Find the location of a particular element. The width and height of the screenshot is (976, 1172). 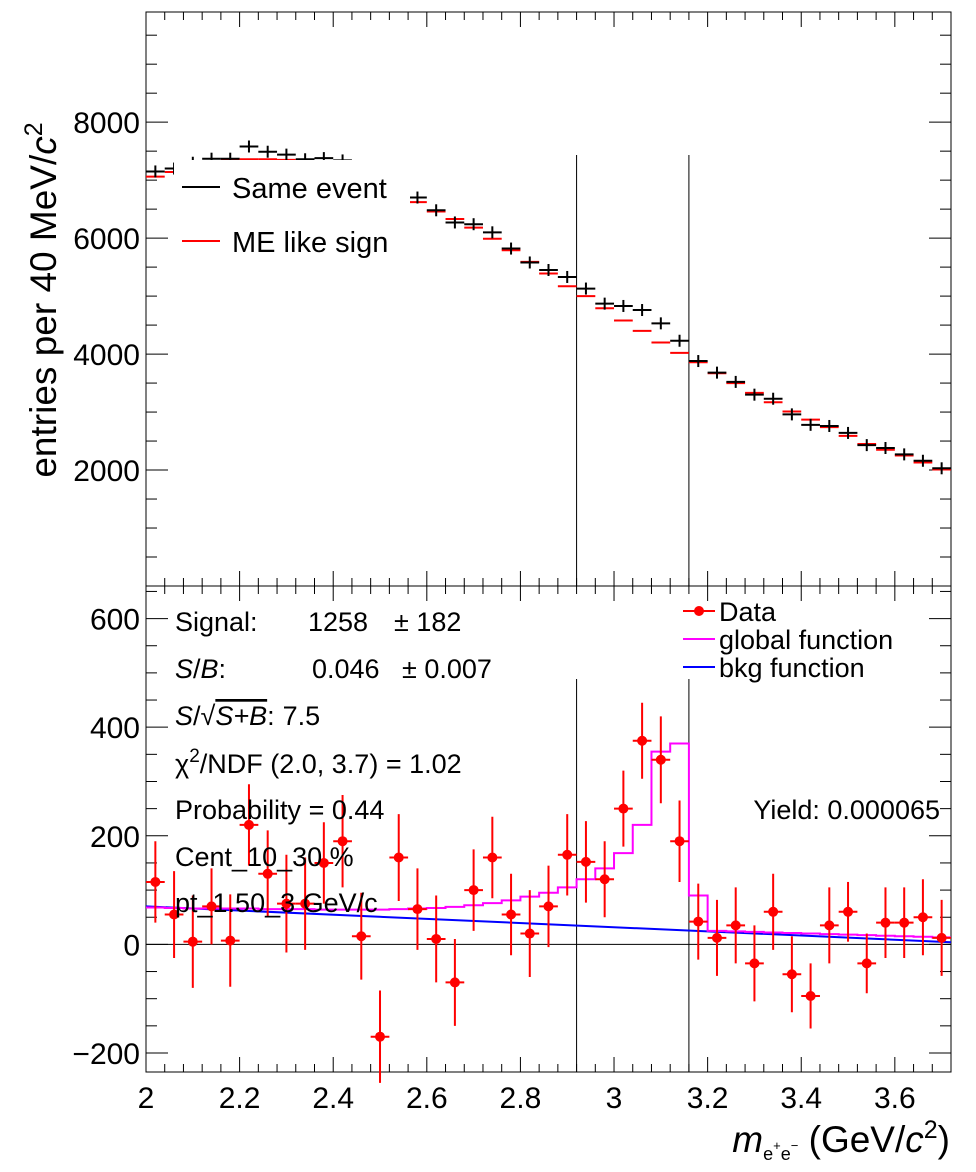

chi2-text: χ2/NDF (2.0, 3.7) = 1.02 is located at coordinates (318, 762).